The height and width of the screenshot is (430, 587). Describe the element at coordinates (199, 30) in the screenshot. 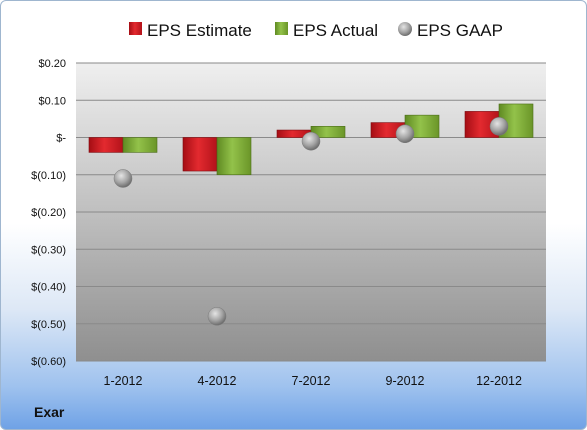

I see `legend-label-estimate: EPS Estimate` at that location.